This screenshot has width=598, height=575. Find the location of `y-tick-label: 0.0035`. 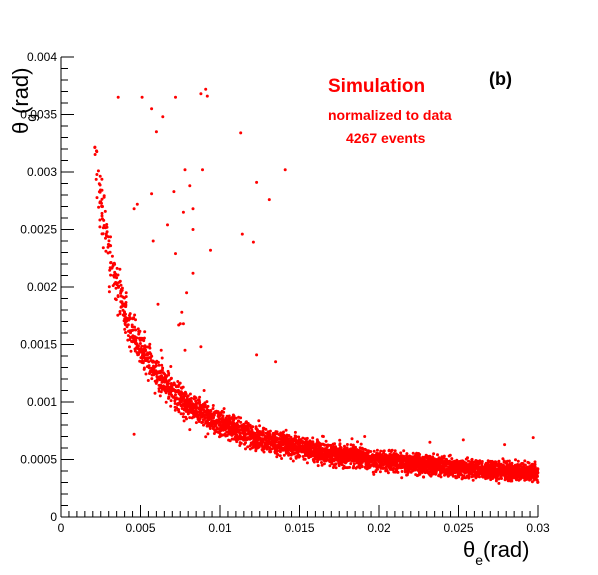

y-tick-label: 0.0035 is located at coordinates (38, 115).